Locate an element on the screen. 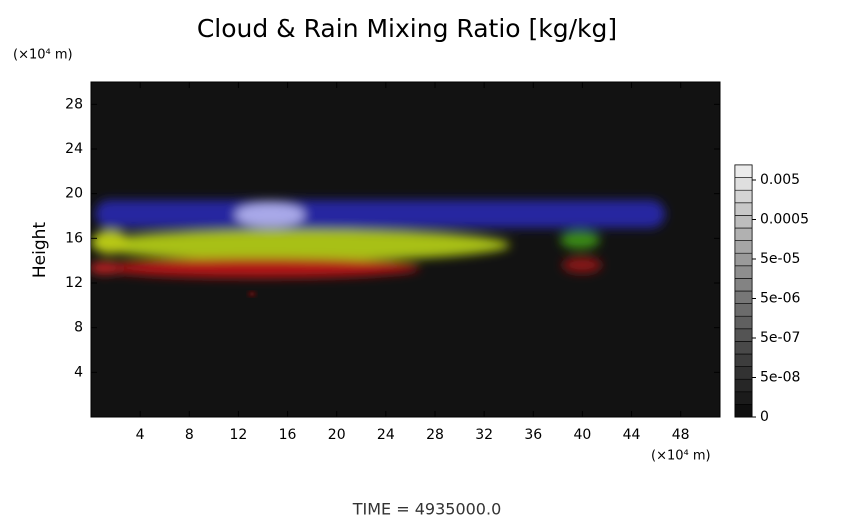  colorbar-tick-label: 5e-07 is located at coordinates (780, 338).